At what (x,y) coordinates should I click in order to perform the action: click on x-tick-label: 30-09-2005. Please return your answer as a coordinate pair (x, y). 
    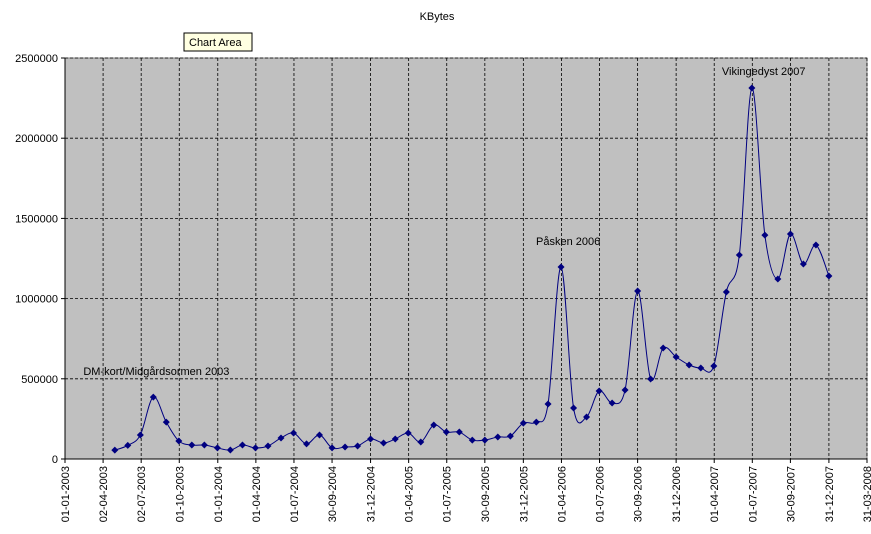
    Looking at the image, I should click on (486, 494).